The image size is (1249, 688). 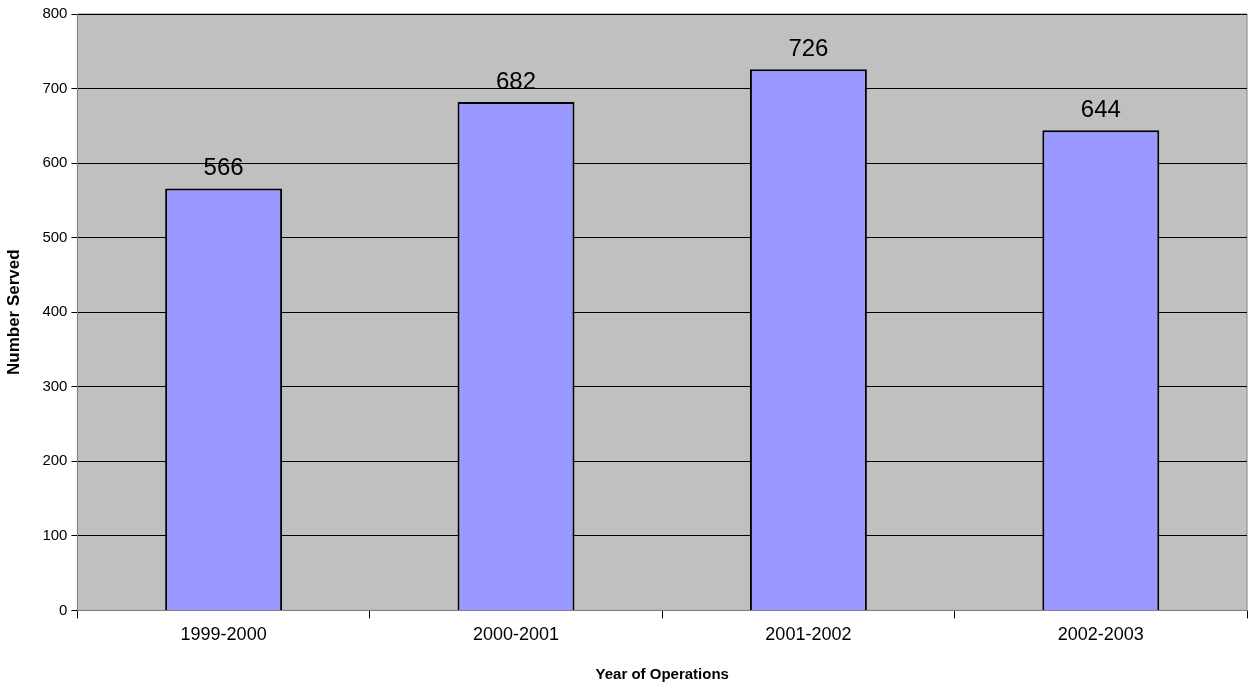 What do you see at coordinates (516, 634) in the screenshot?
I see `x-tick-label: 2000-2001` at bounding box center [516, 634].